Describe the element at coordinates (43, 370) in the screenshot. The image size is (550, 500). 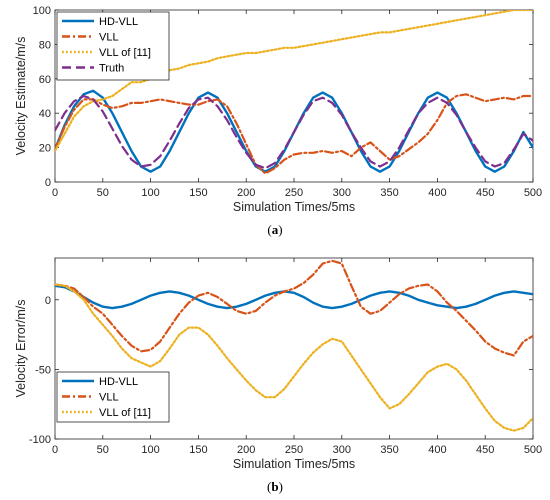
I see `y-tick-label: -50` at that location.